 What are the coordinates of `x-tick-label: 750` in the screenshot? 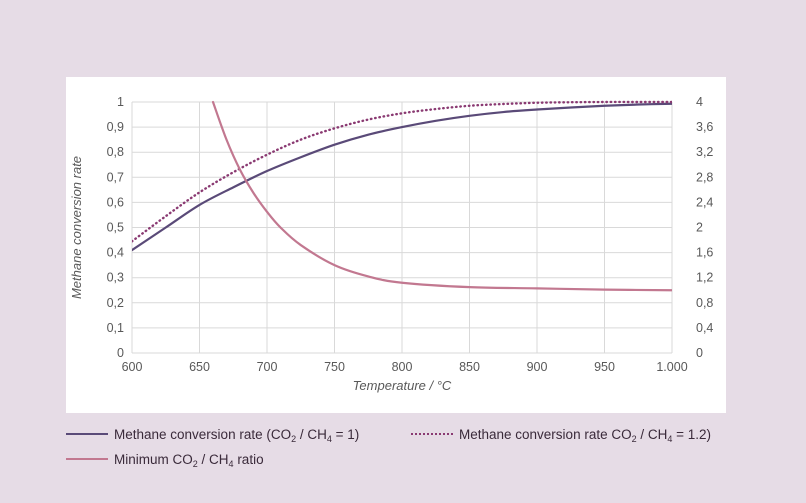 It's located at (334, 367).